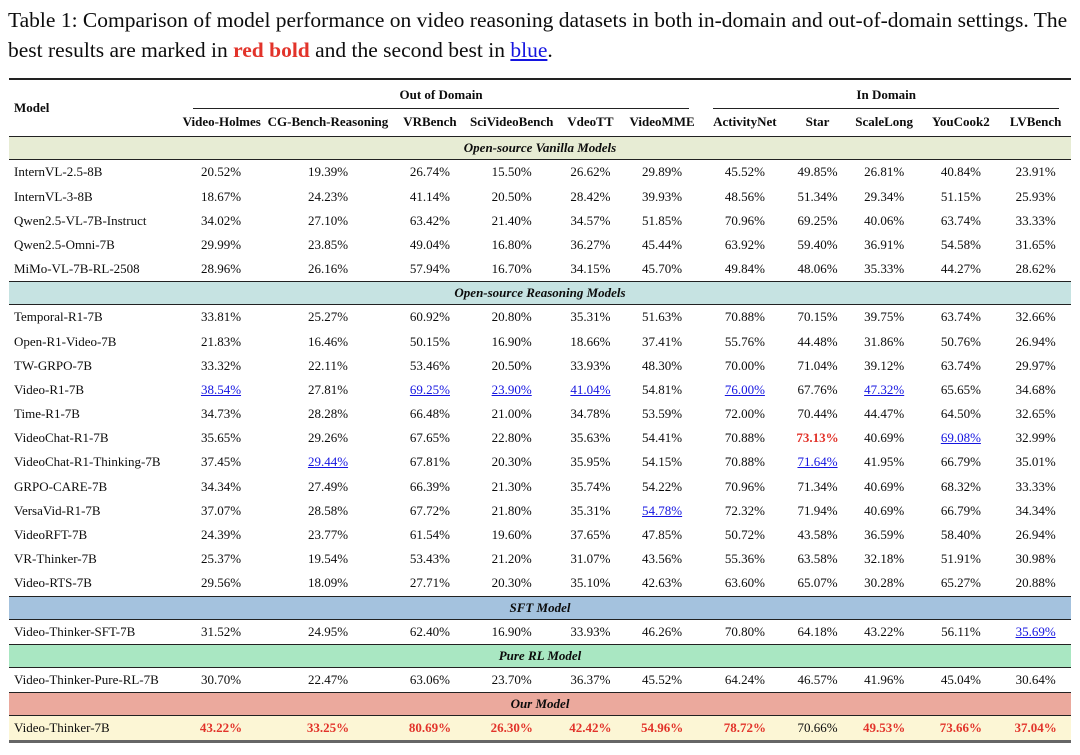  What do you see at coordinates (884, 486) in the screenshot?
I see `metric-cell: 40.69%` at bounding box center [884, 486].